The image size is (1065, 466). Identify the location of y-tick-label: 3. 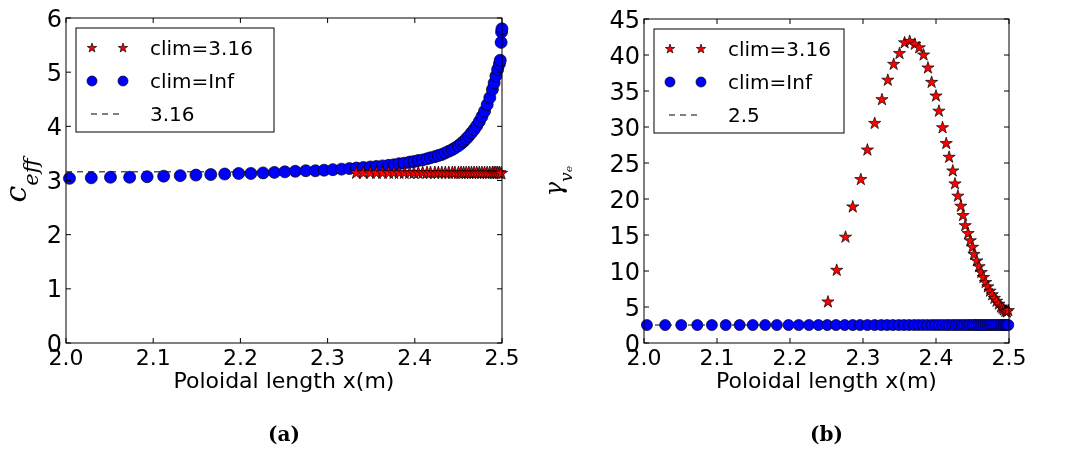
(54, 181).